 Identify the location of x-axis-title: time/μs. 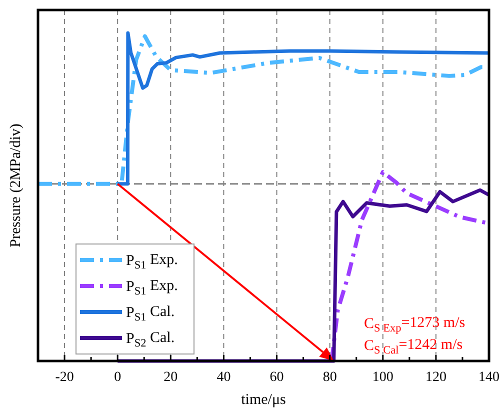
(263, 400).